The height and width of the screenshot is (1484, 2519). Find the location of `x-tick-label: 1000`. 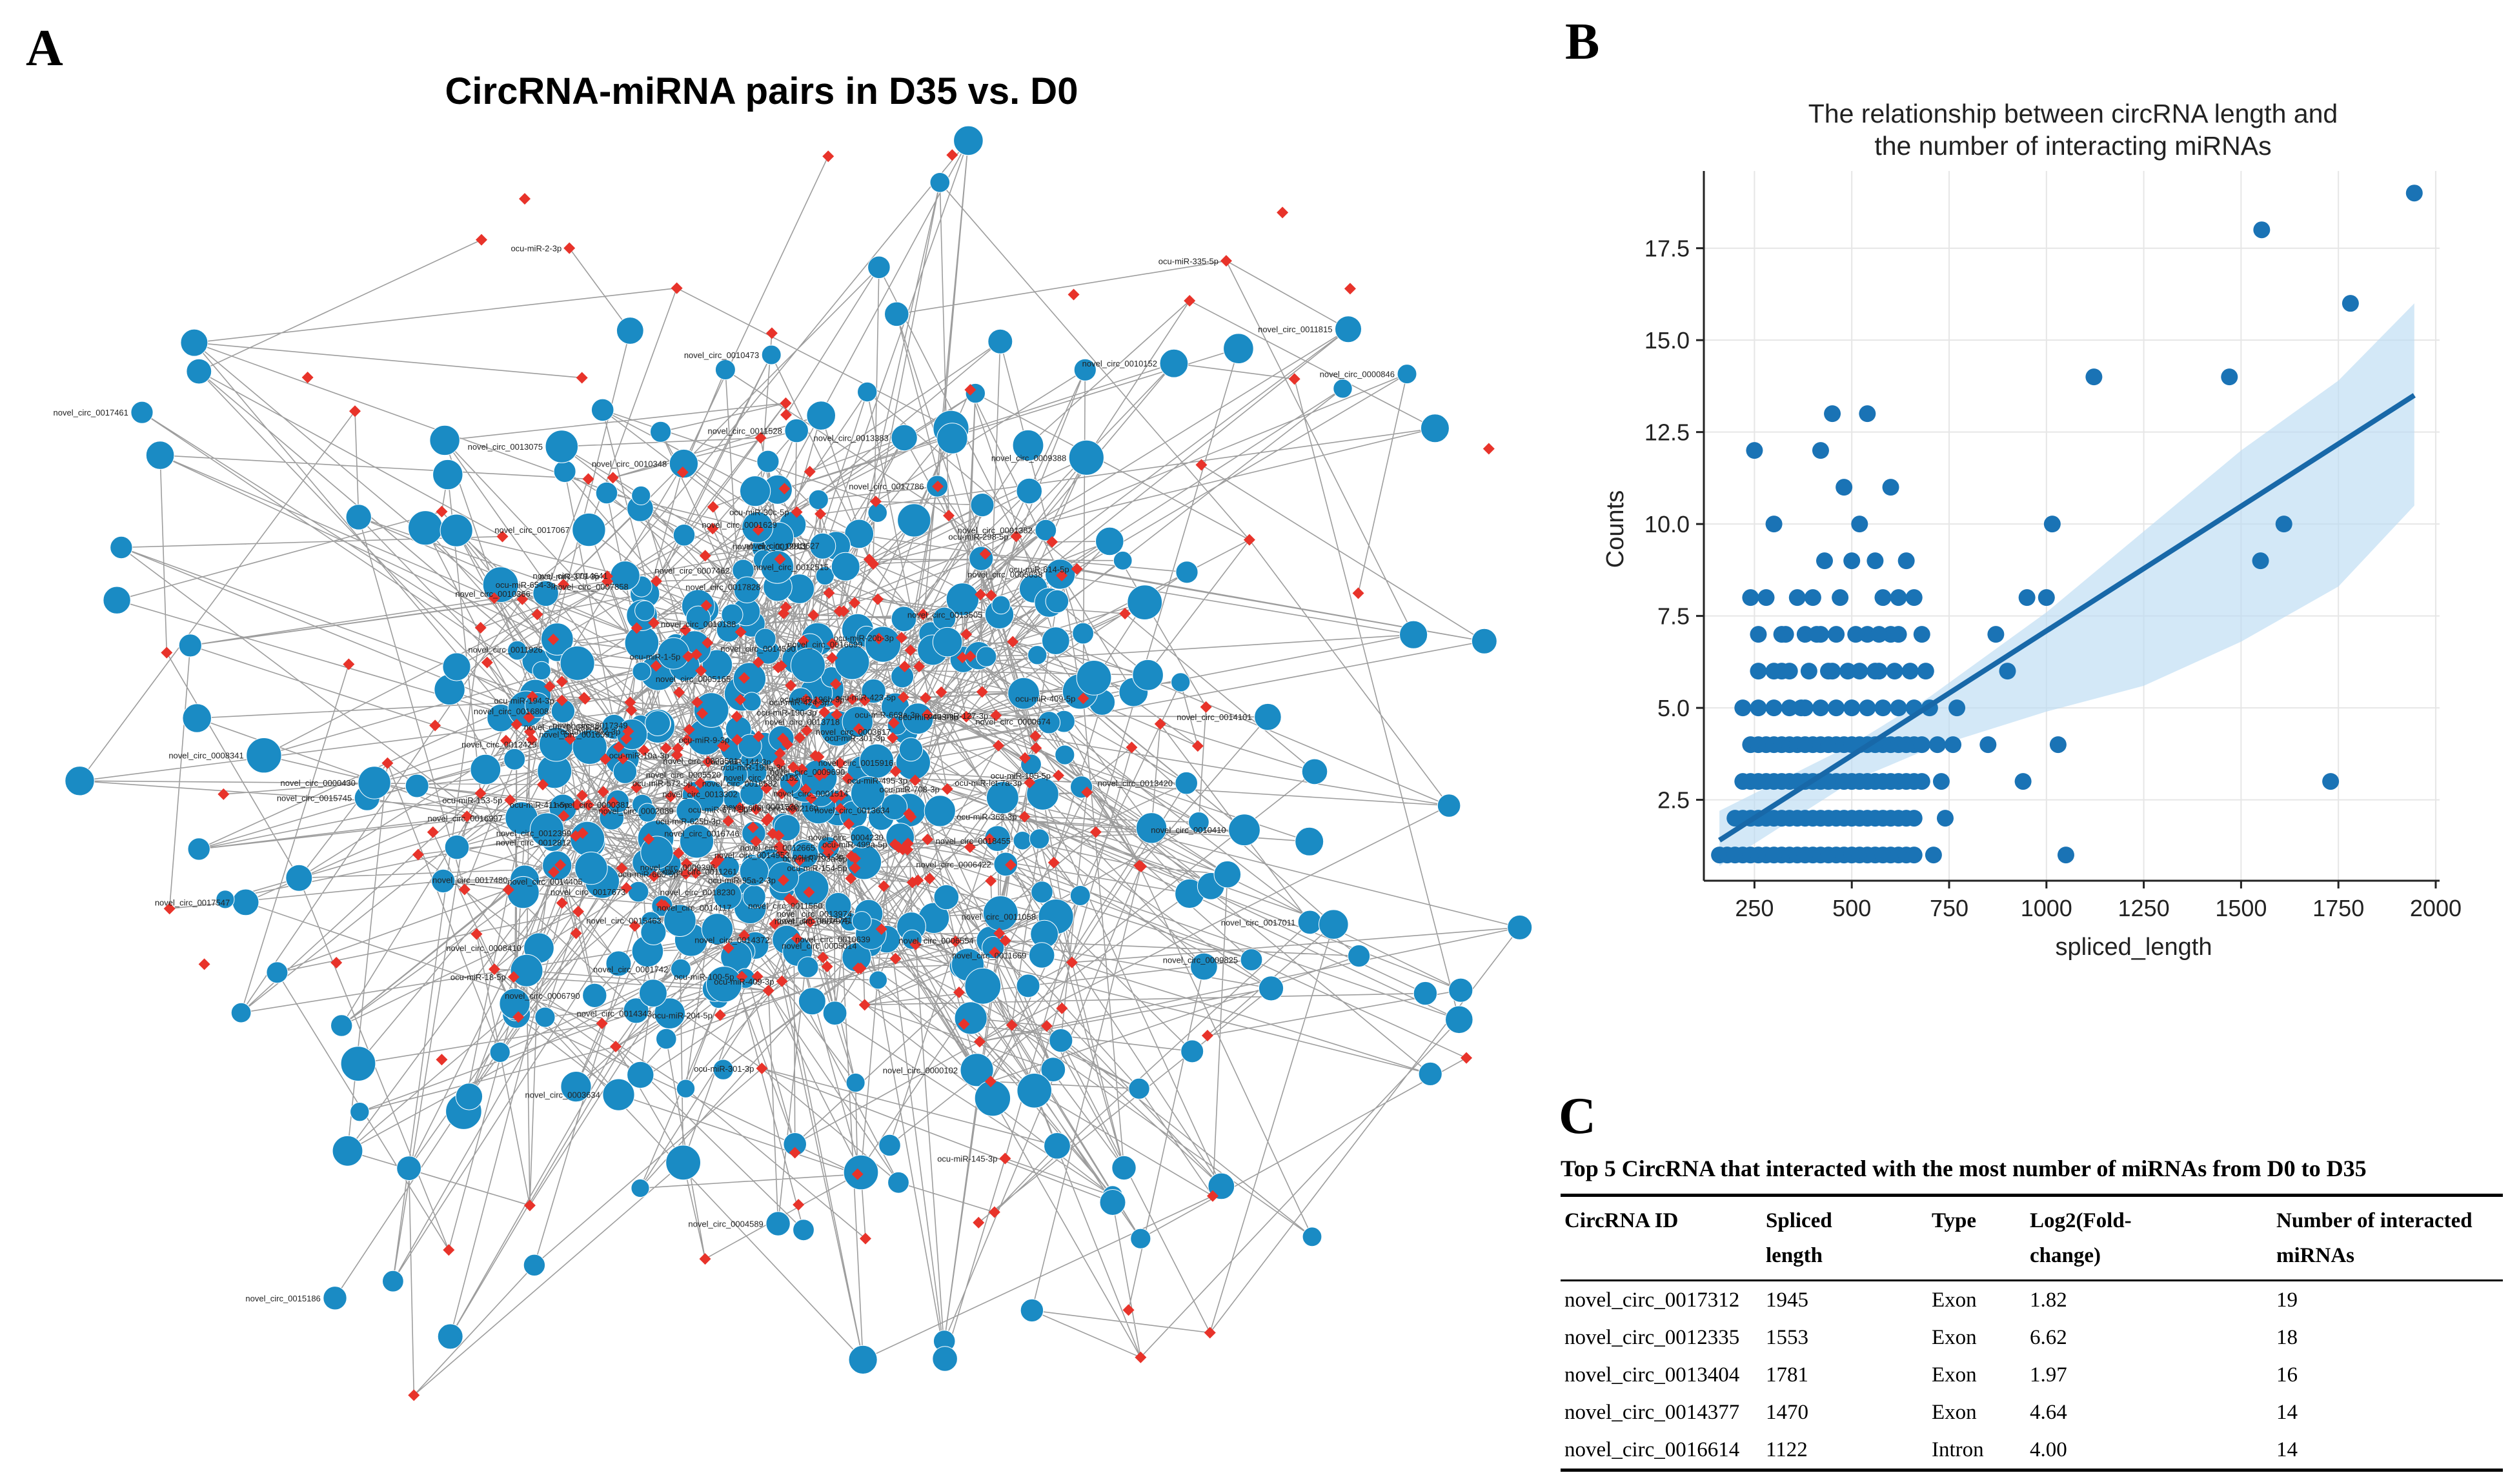

x-tick-label: 1000 is located at coordinates (2046, 908).